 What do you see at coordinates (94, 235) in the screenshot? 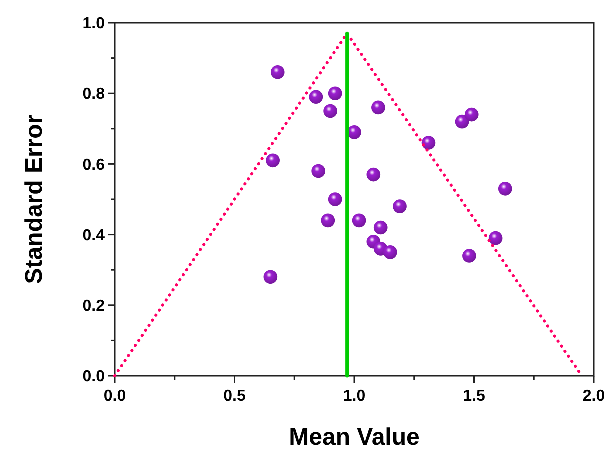
I see `y-tick-label: 0.4` at bounding box center [94, 235].